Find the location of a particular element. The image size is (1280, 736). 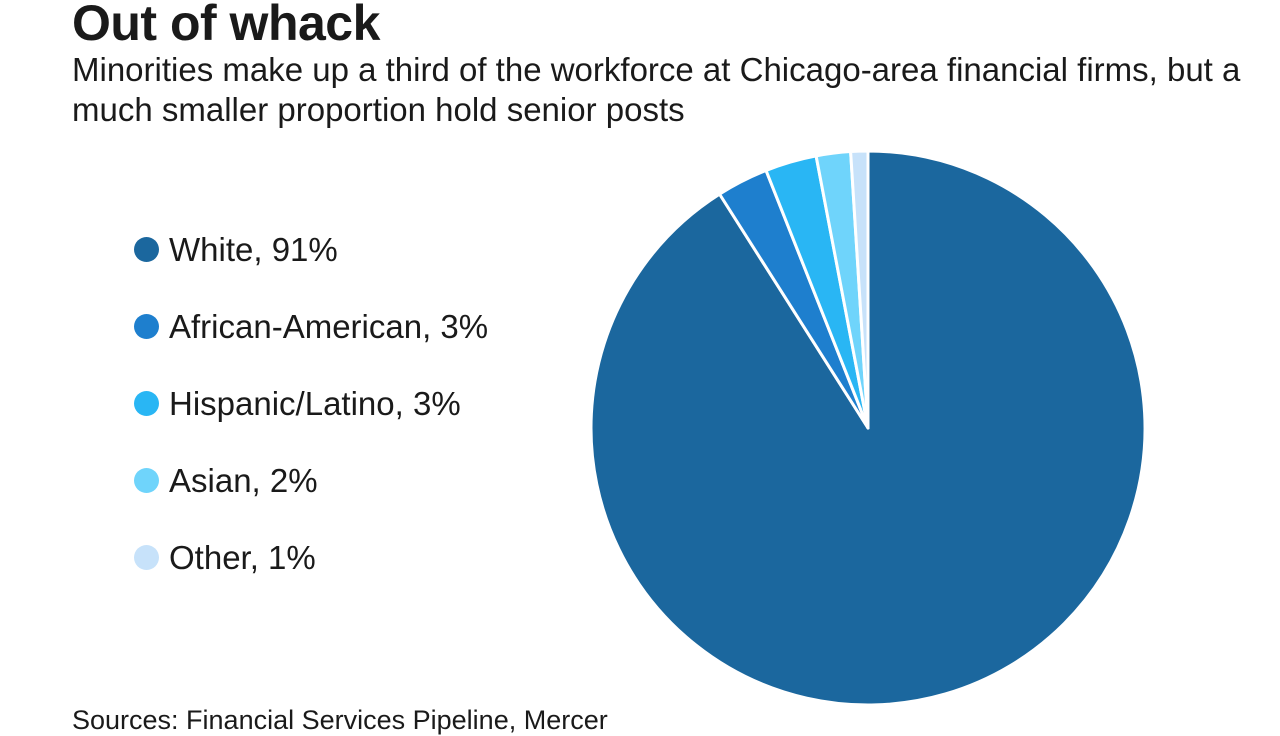

legend-swatch-asian is located at coordinates (146, 480).